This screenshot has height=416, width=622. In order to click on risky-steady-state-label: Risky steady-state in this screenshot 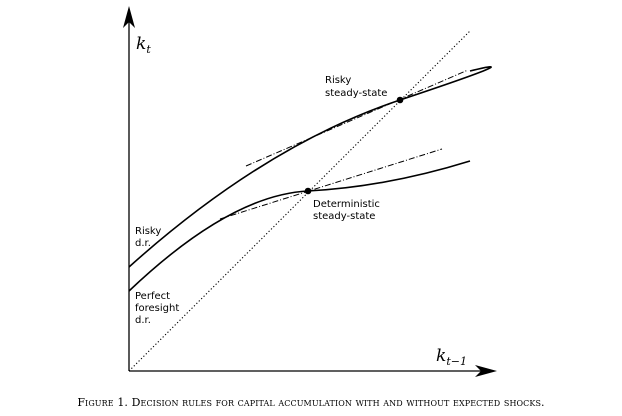, I will do `click(356, 87)`.